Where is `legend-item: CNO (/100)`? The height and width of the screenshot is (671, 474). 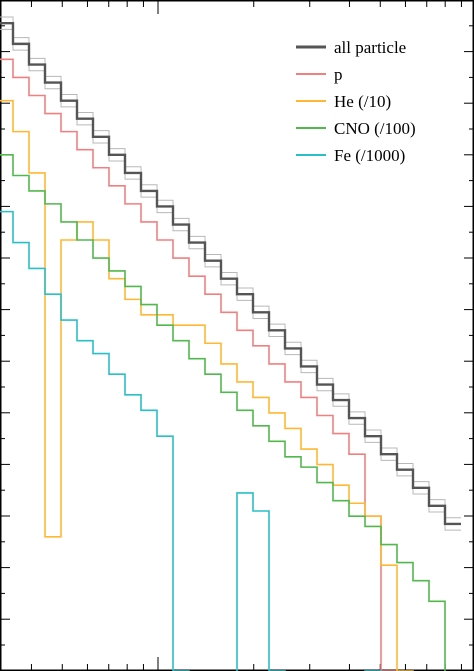
legend-item: CNO (/100) is located at coordinates (356, 128).